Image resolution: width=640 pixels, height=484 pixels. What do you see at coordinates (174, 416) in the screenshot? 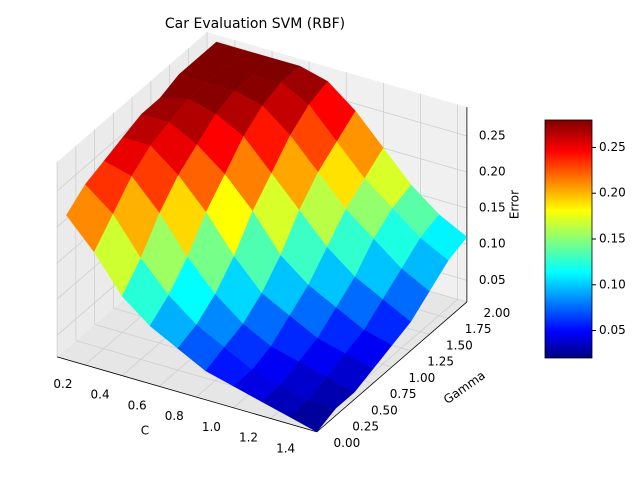
I see `x-tick-label: 0.8` at bounding box center [174, 416].